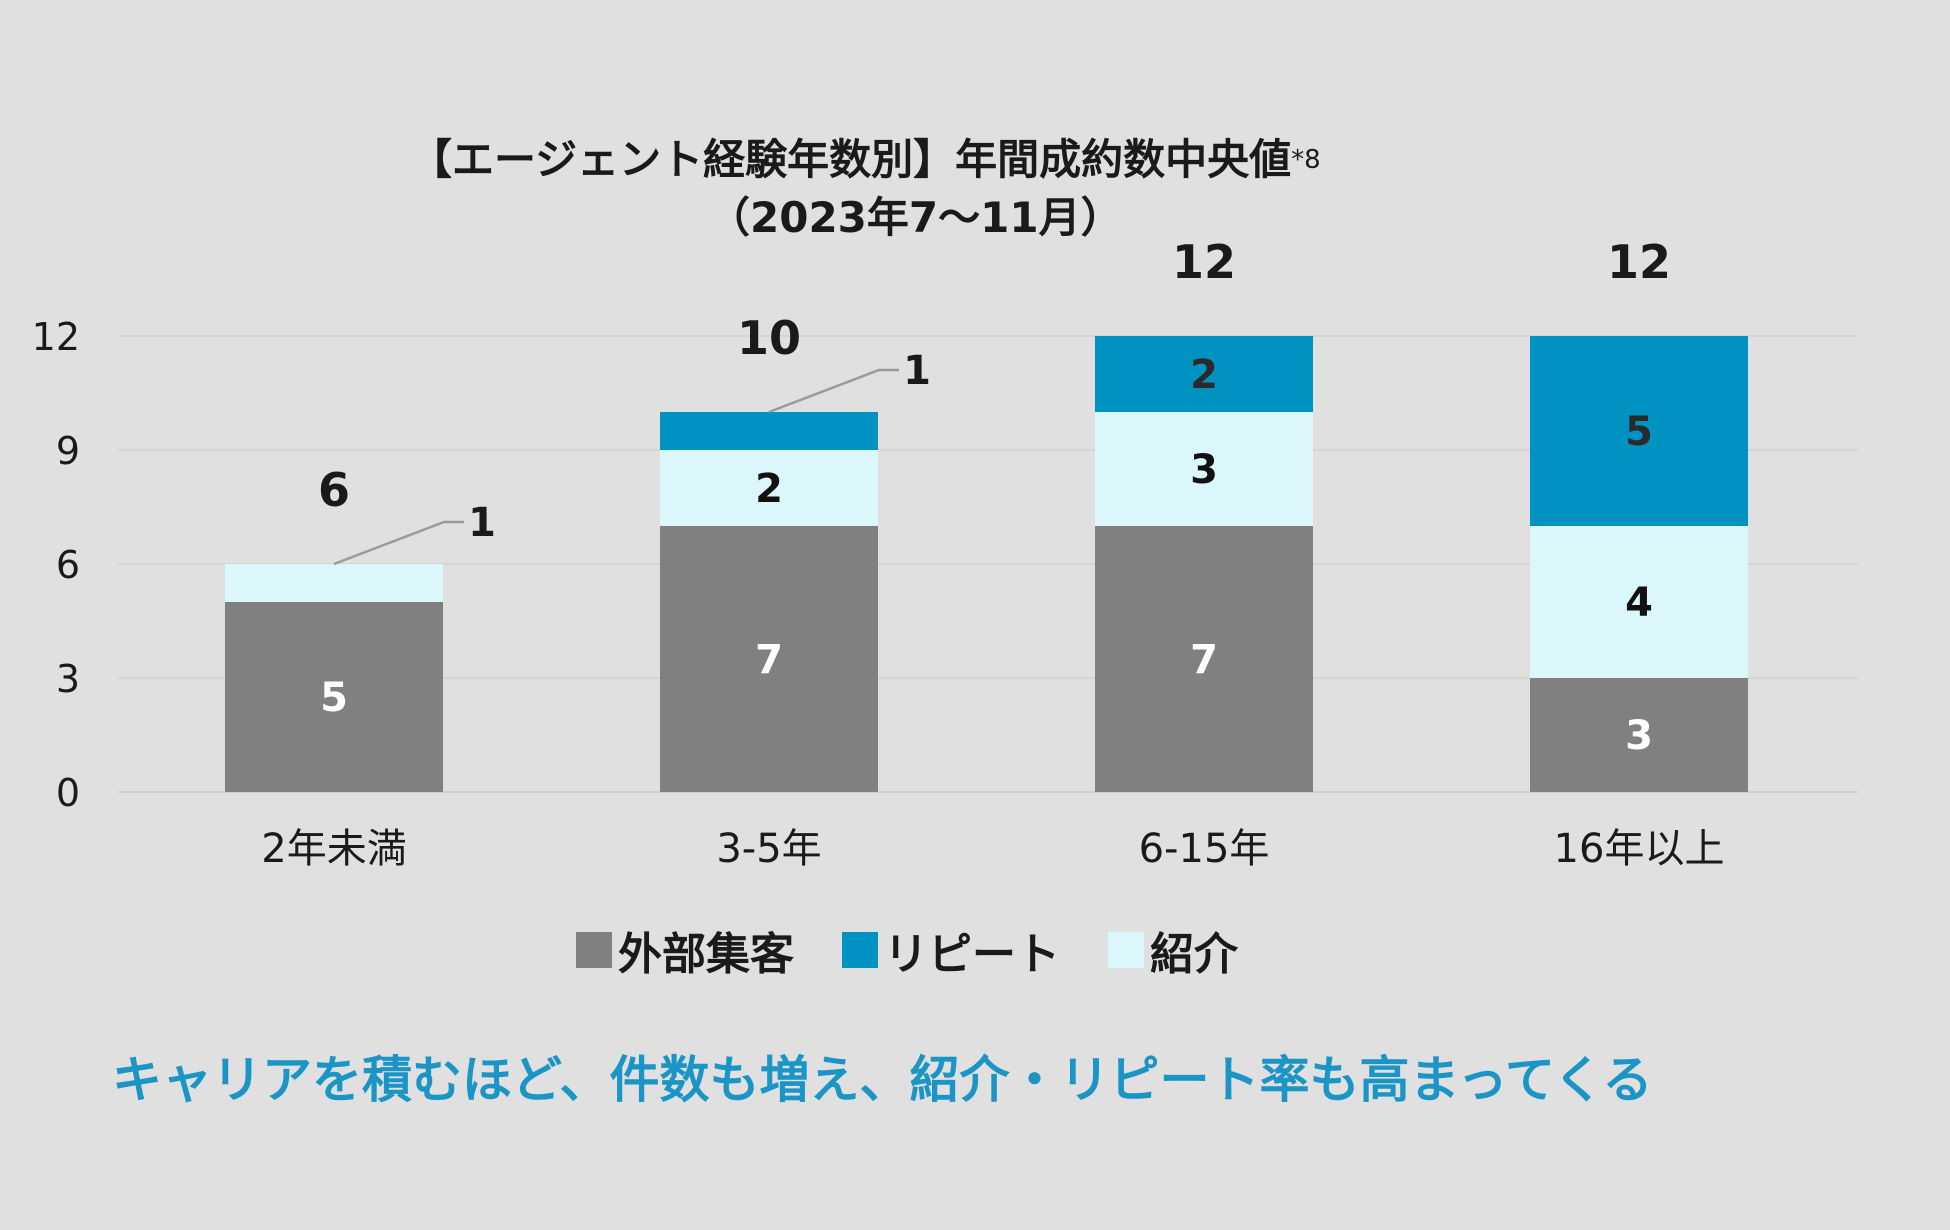 Image resolution: width=1950 pixels, height=1230 pixels. I want to click on x-category-label: 3-5年, so click(768, 849).